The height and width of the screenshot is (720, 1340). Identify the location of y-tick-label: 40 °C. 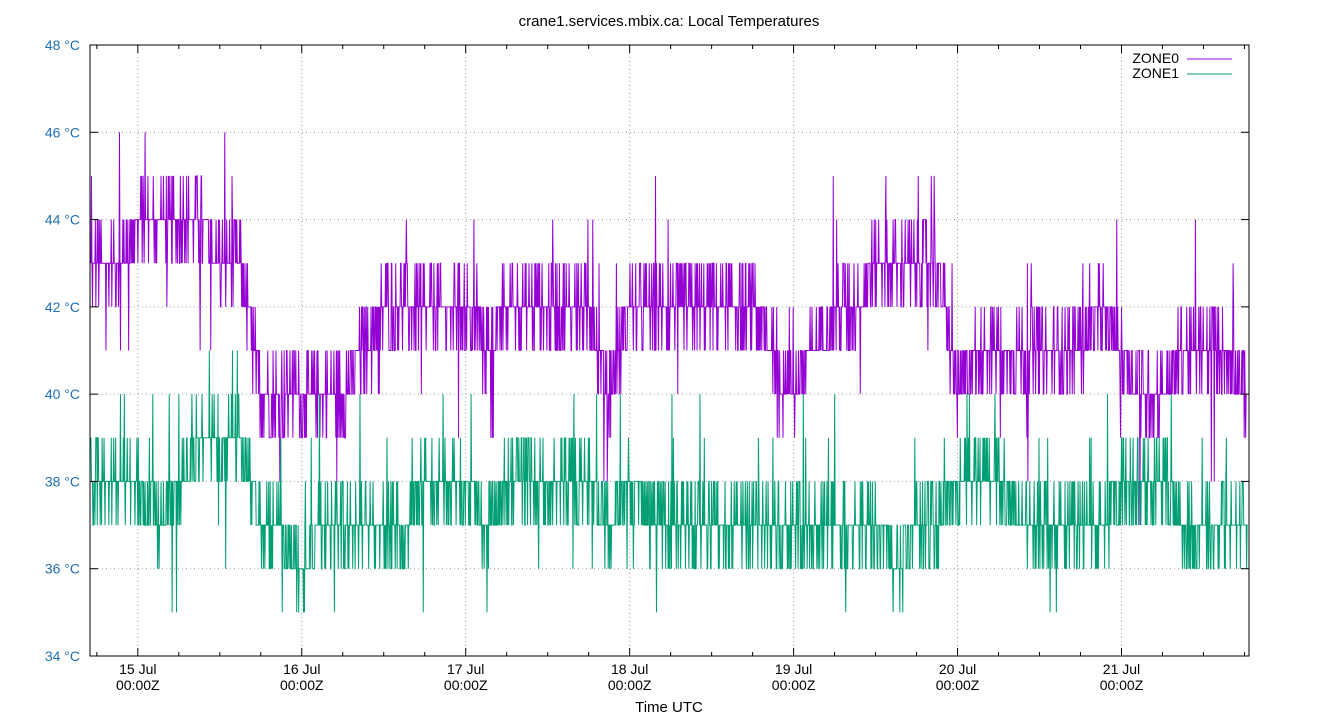
(62, 394).